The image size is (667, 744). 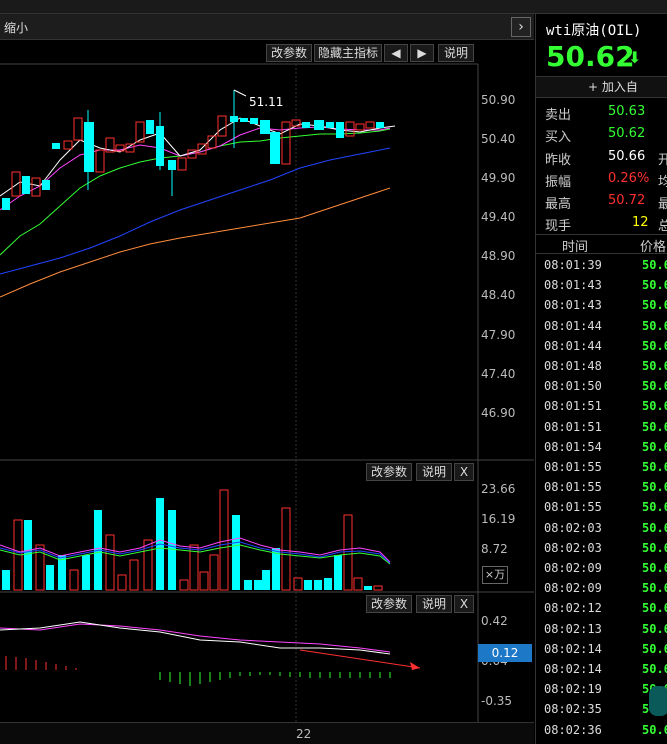 What do you see at coordinates (498, 374) in the screenshot?
I see `price-tick: 47.40` at bounding box center [498, 374].